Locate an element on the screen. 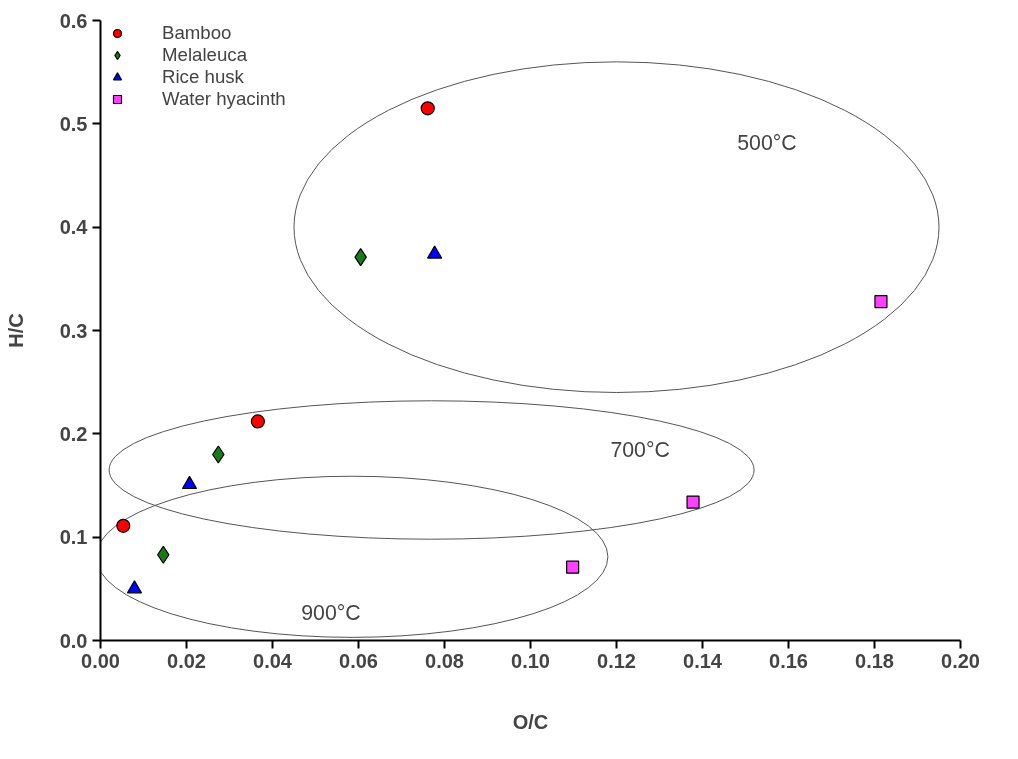  x-tick-label: 0.00 is located at coordinates (100, 660).